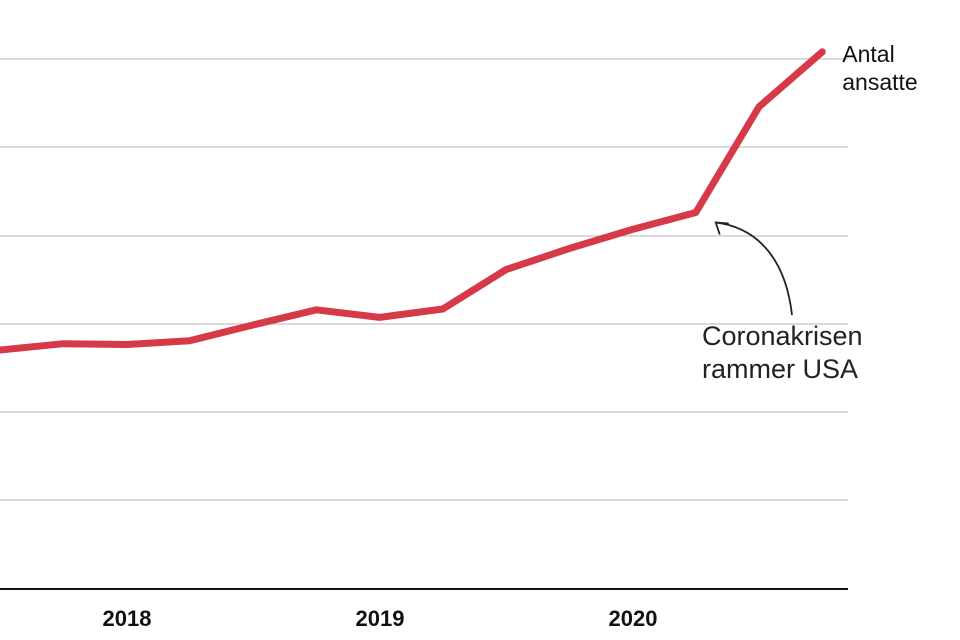 Image resolution: width=960 pixels, height=640 pixels. I want to click on x-tick-label: 2019, so click(380, 618).